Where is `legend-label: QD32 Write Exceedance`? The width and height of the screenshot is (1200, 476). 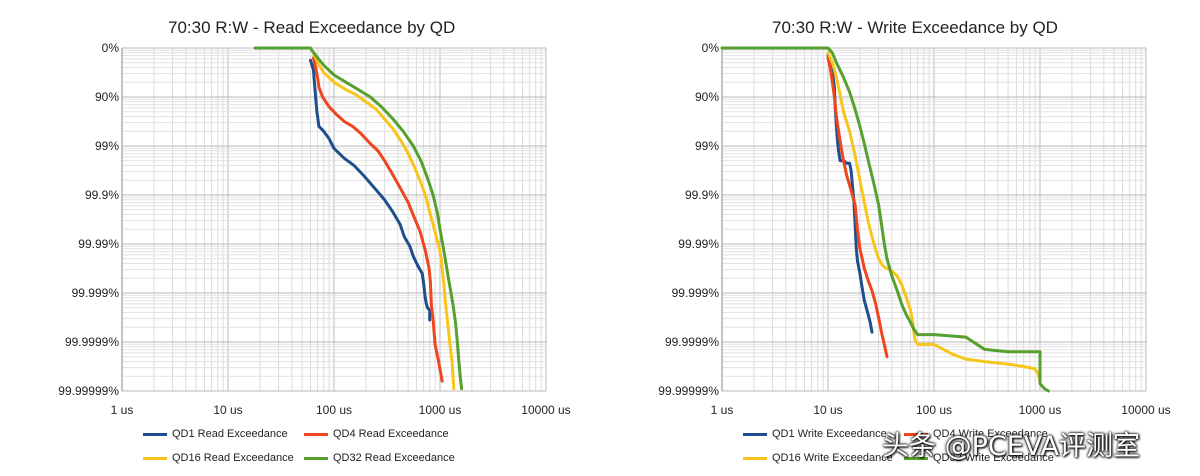 legend-label: QD32 Write Exceedance is located at coordinates (993, 458).